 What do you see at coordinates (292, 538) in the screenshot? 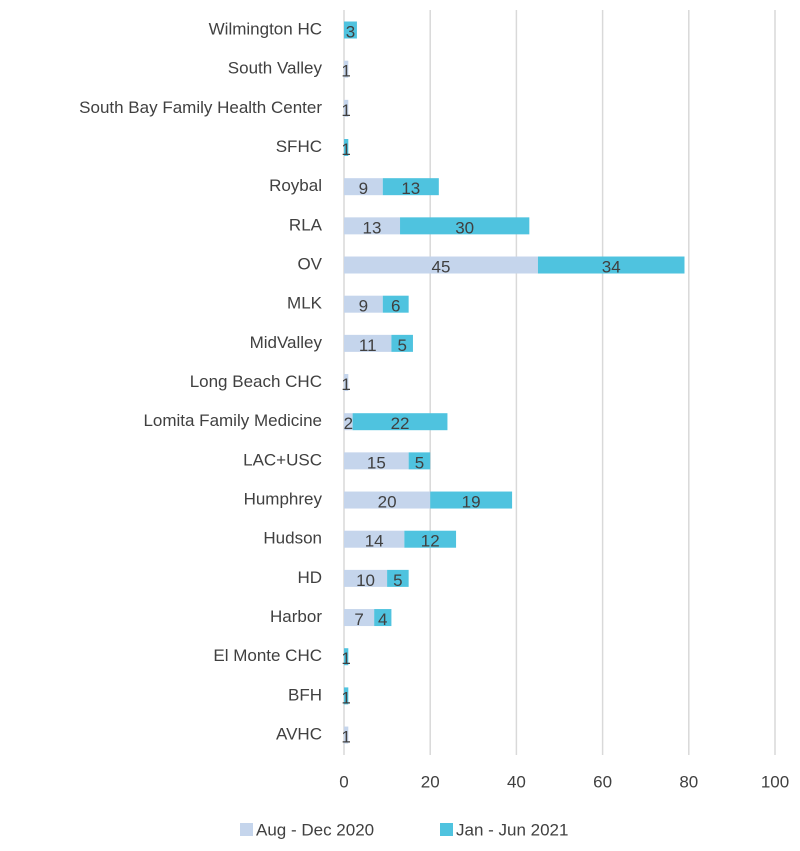
I see `y-tick-label: Hudson` at bounding box center [292, 538].